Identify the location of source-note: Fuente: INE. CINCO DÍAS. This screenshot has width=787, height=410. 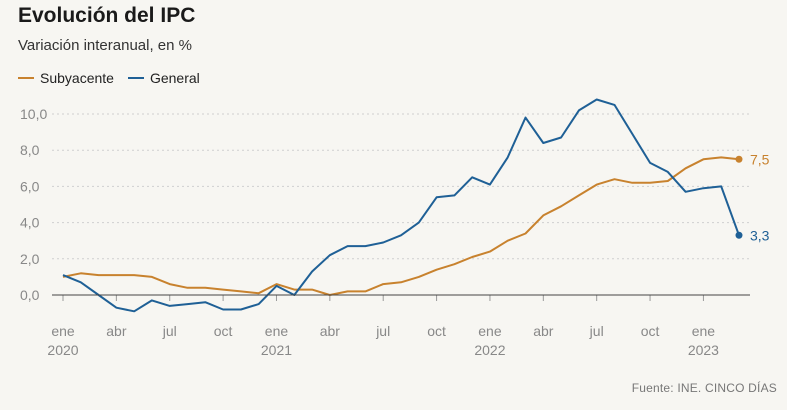
(704, 388).